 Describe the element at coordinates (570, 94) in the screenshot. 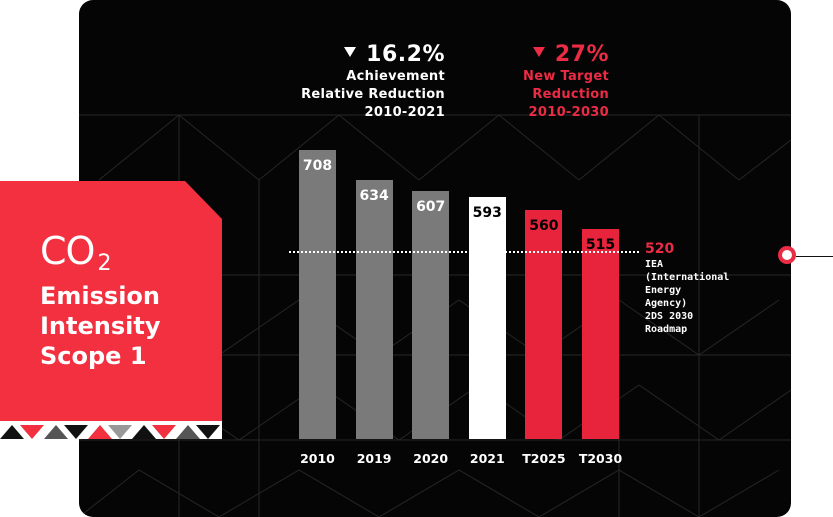

I see `target-line2: Reduction` at that location.